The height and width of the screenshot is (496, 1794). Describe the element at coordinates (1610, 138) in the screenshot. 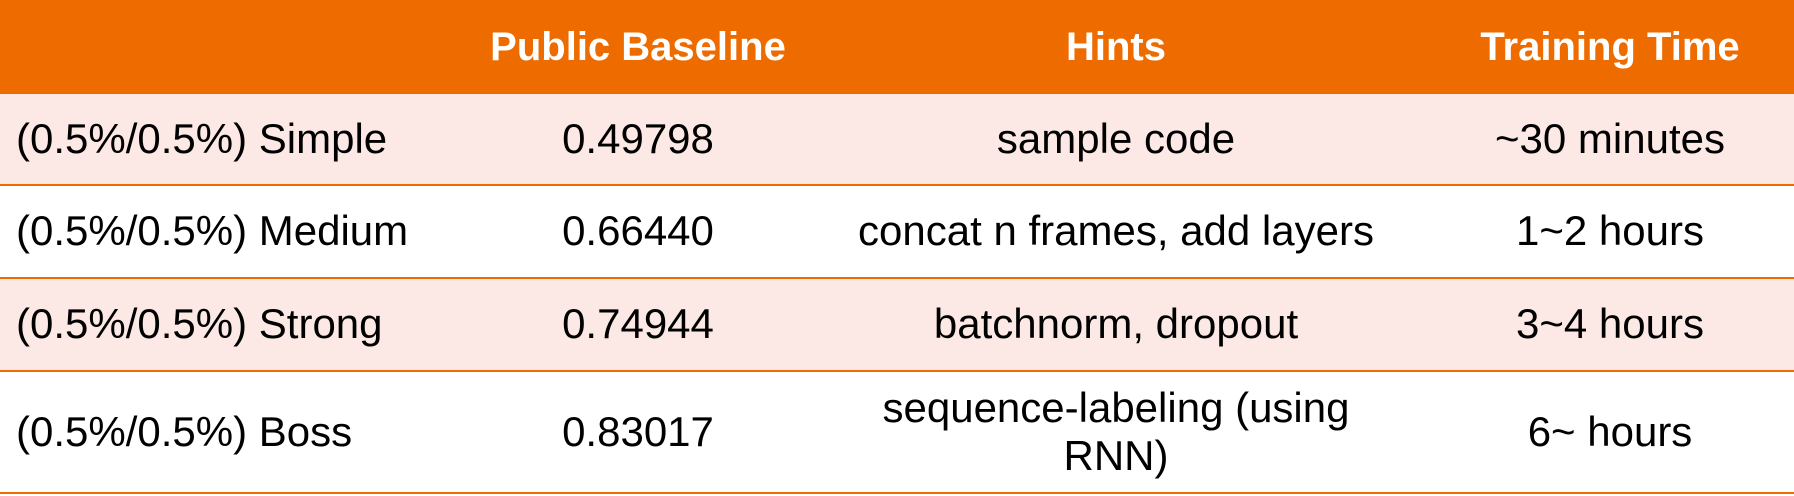

I see `row-training-time: ~30 minutes` at that location.